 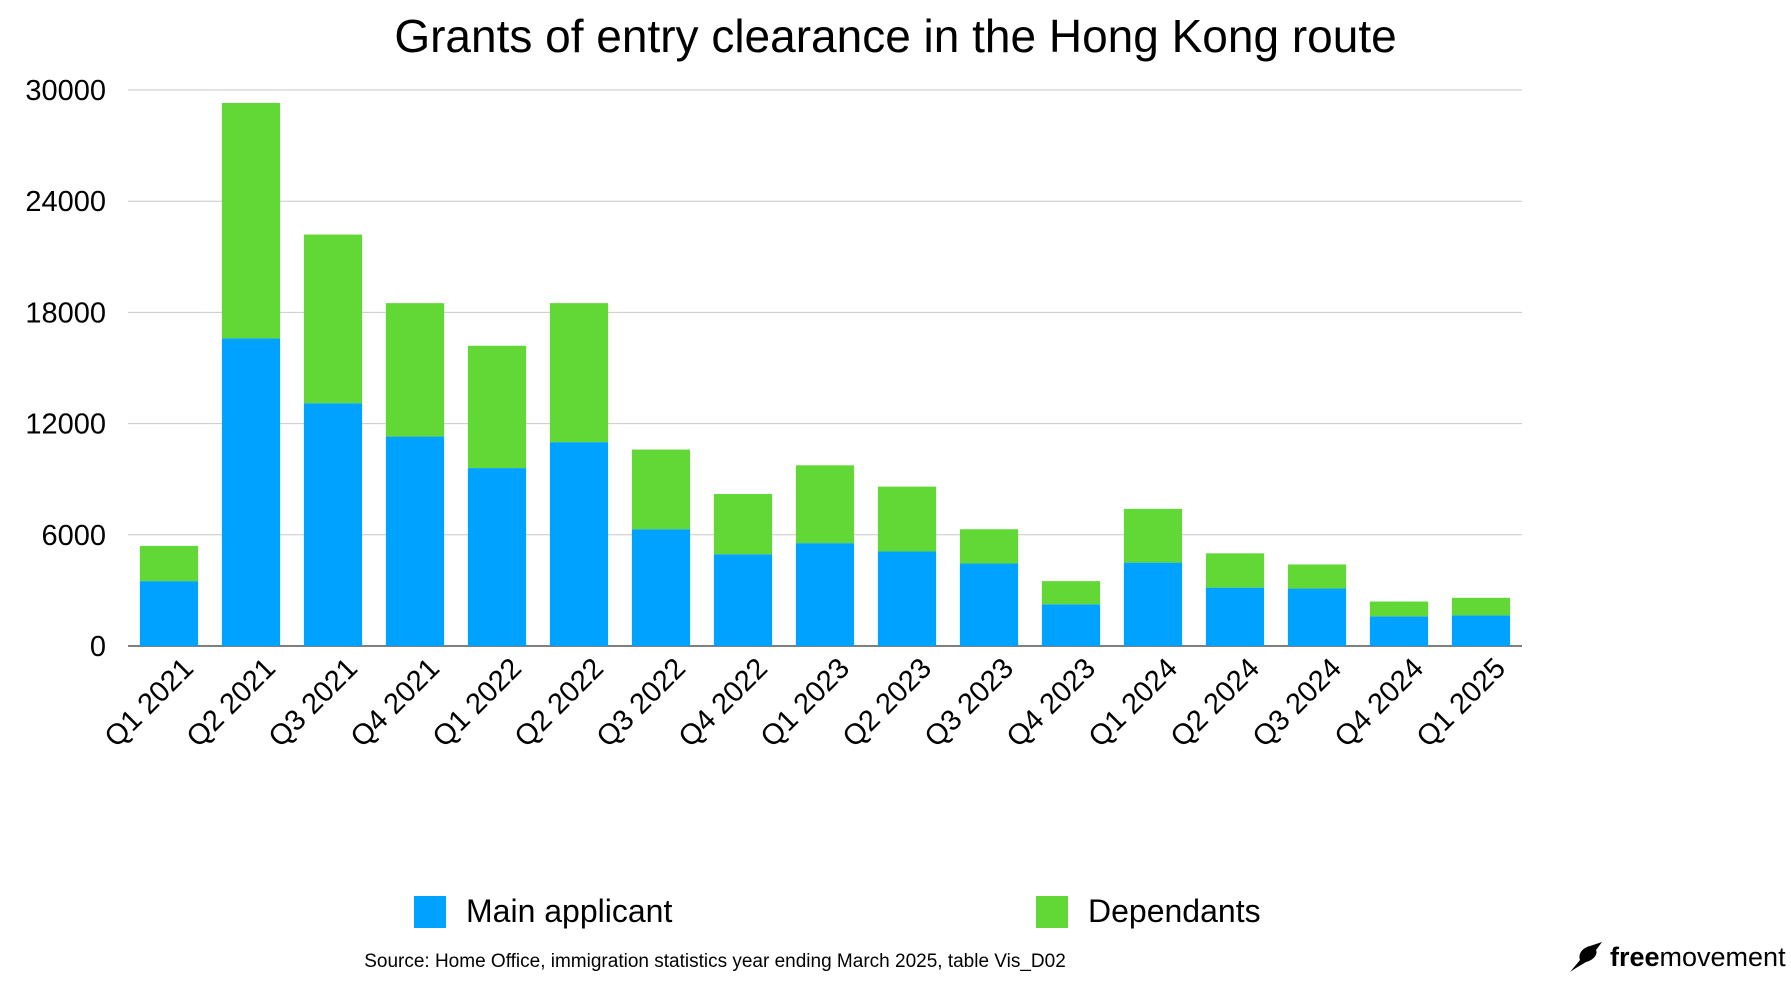 What do you see at coordinates (1153, 604) in the screenshot?
I see `bar-main-applicant-q1-2024` at bounding box center [1153, 604].